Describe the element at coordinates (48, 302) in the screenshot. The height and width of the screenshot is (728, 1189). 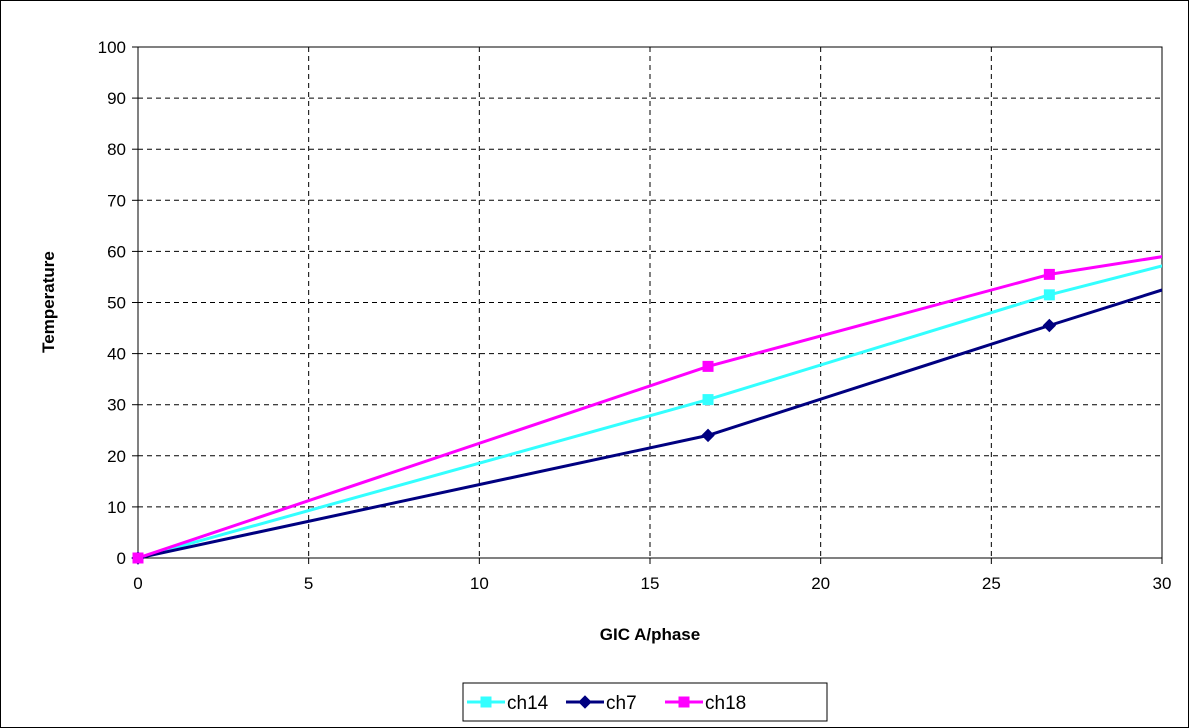
I see `y-axis-title: Temperature` at that location.